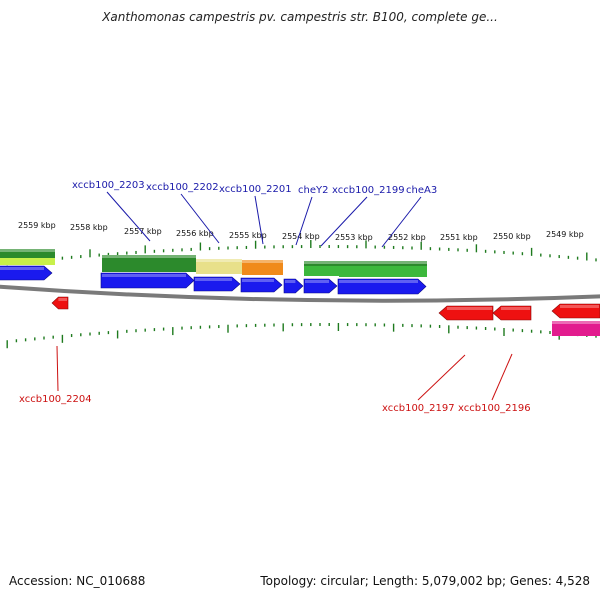 Image resolution: width=600 pixels, height=600 pixels. What do you see at coordinates (368, 190) in the screenshot?
I see `forward-gene-label: xccb100_2199` at bounding box center [368, 190].